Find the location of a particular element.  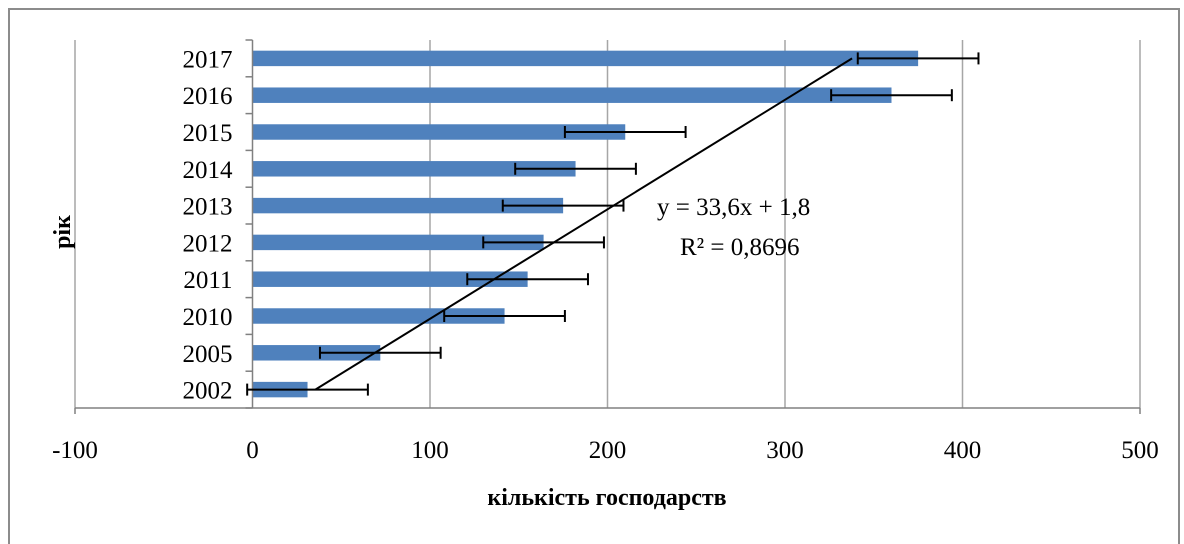

x-tick-label: 0 is located at coordinates (252, 450).